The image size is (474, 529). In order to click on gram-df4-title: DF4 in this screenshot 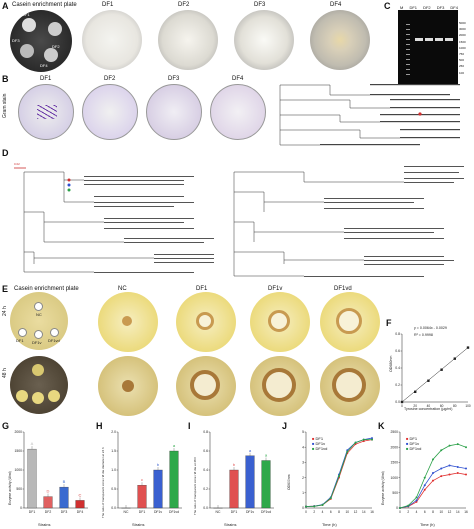, I will do `click(238, 79)`.